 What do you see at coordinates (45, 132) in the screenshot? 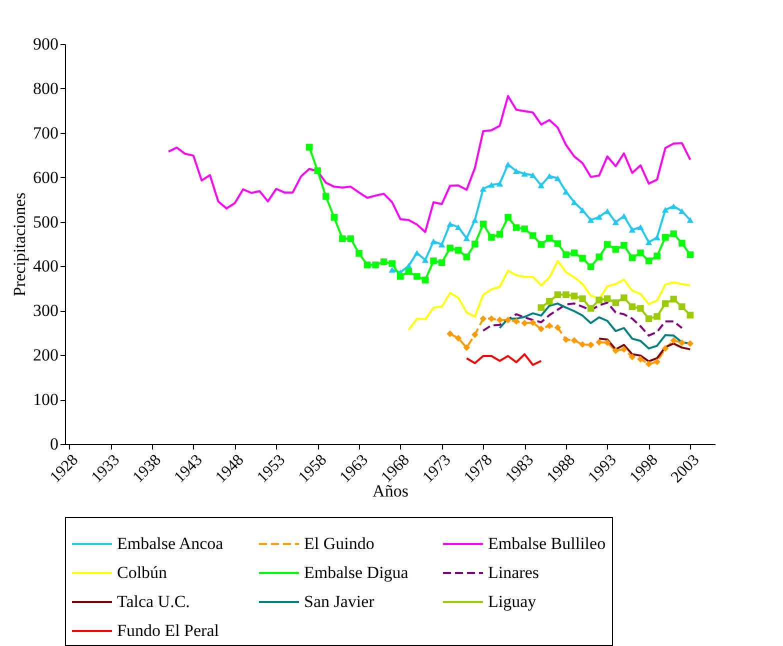
I see `y-tick-label: 700` at bounding box center [45, 132].